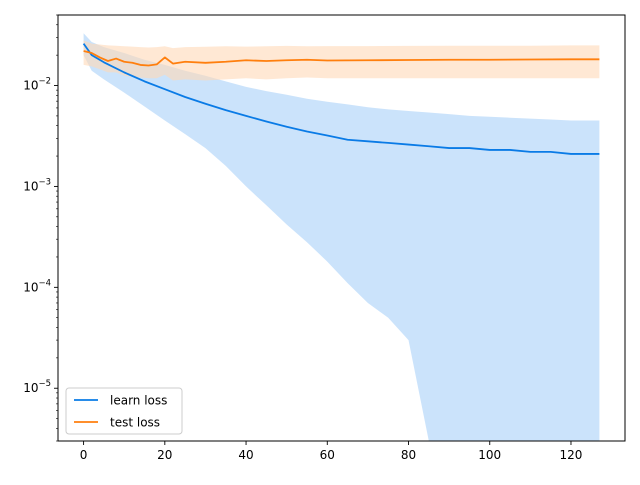  I want to click on x-tick-label: 100, so click(489, 455).